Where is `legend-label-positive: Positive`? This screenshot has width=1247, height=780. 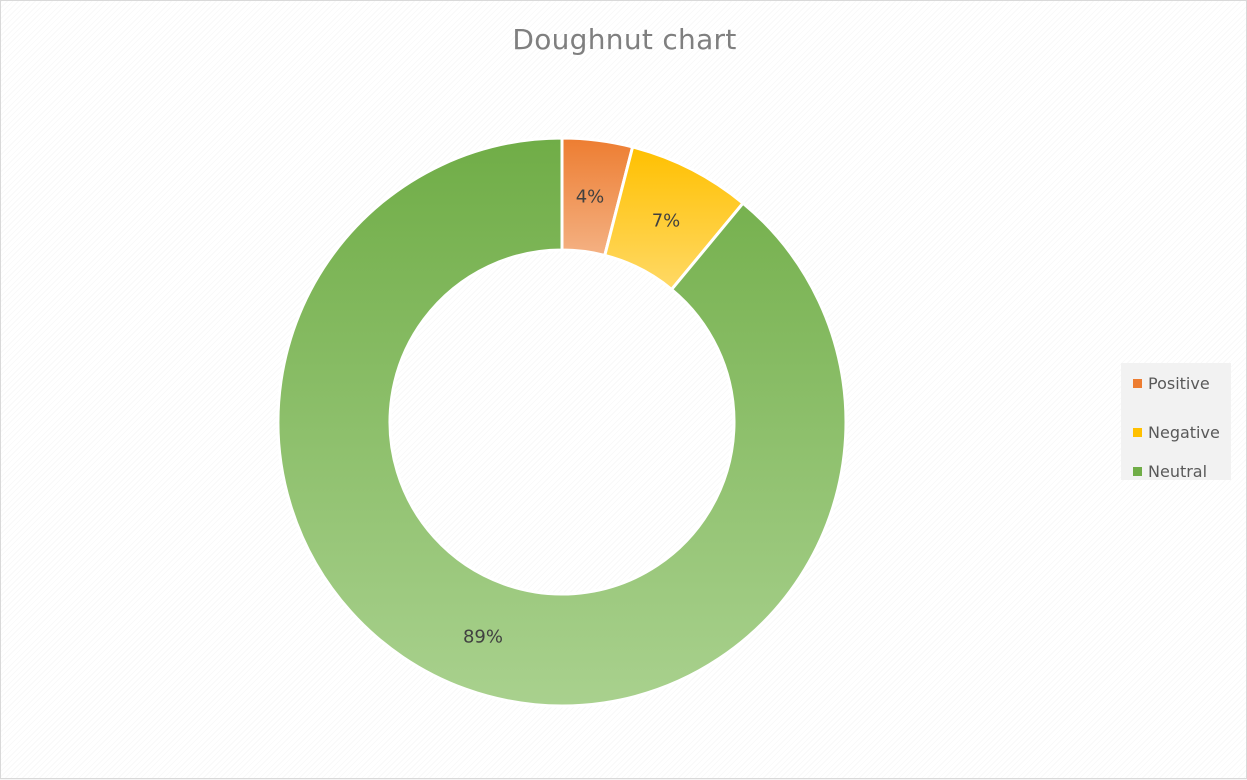 legend-label-positive: Positive is located at coordinates (1179, 383).